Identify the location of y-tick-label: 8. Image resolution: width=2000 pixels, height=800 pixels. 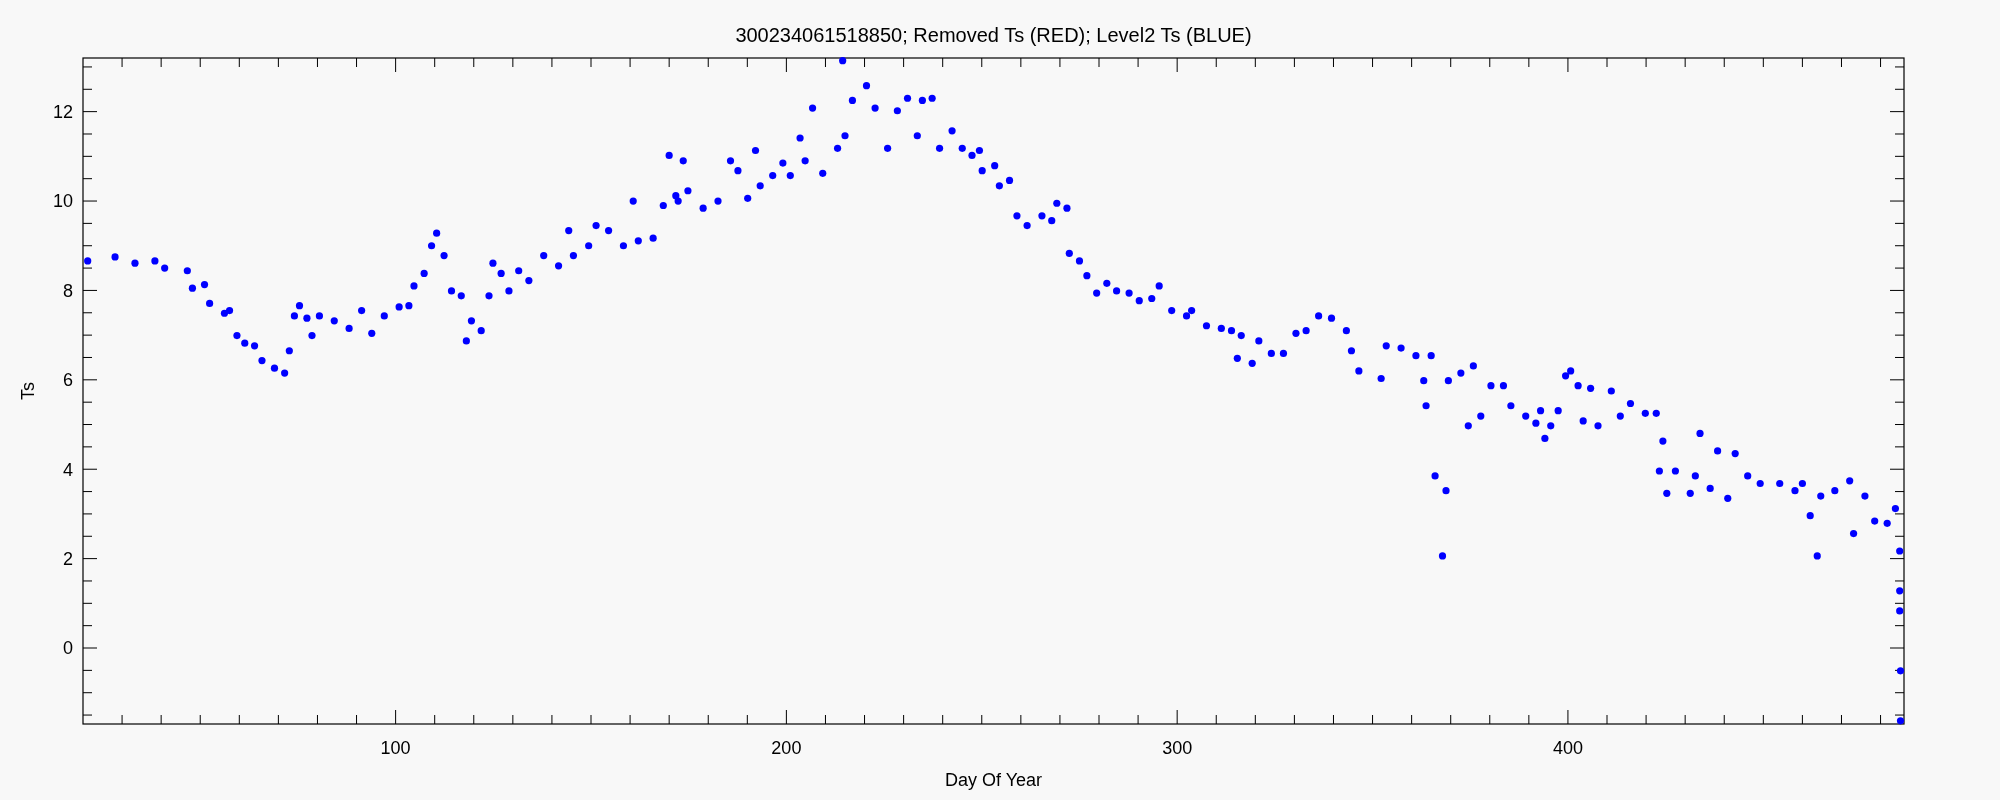
(67, 290).